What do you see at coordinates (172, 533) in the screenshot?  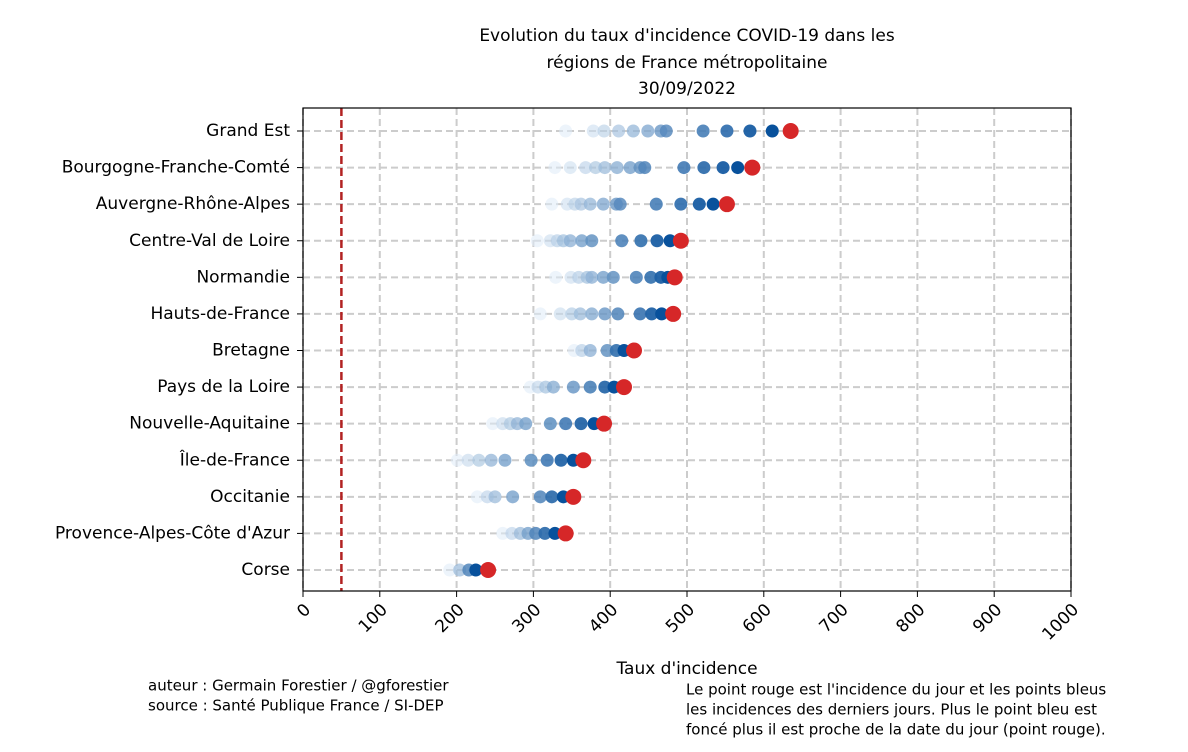 I see `y-tick-label: Provence-Alpes-Côte d'Azur` at bounding box center [172, 533].